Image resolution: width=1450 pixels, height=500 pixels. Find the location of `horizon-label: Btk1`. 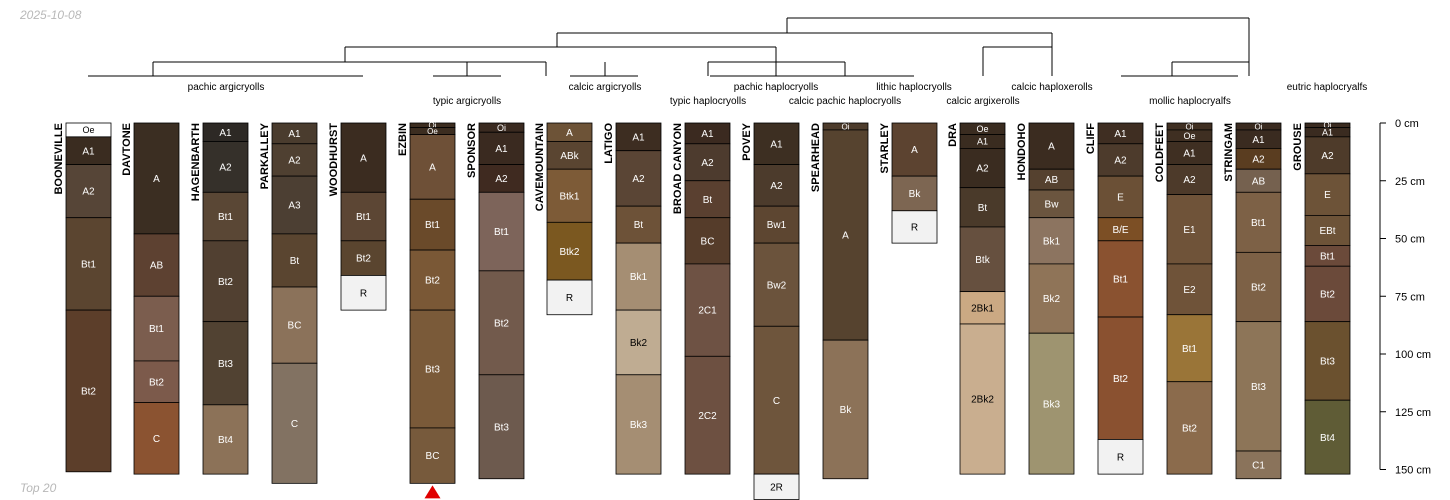

horizon-label: Btk1 is located at coordinates (569, 196).